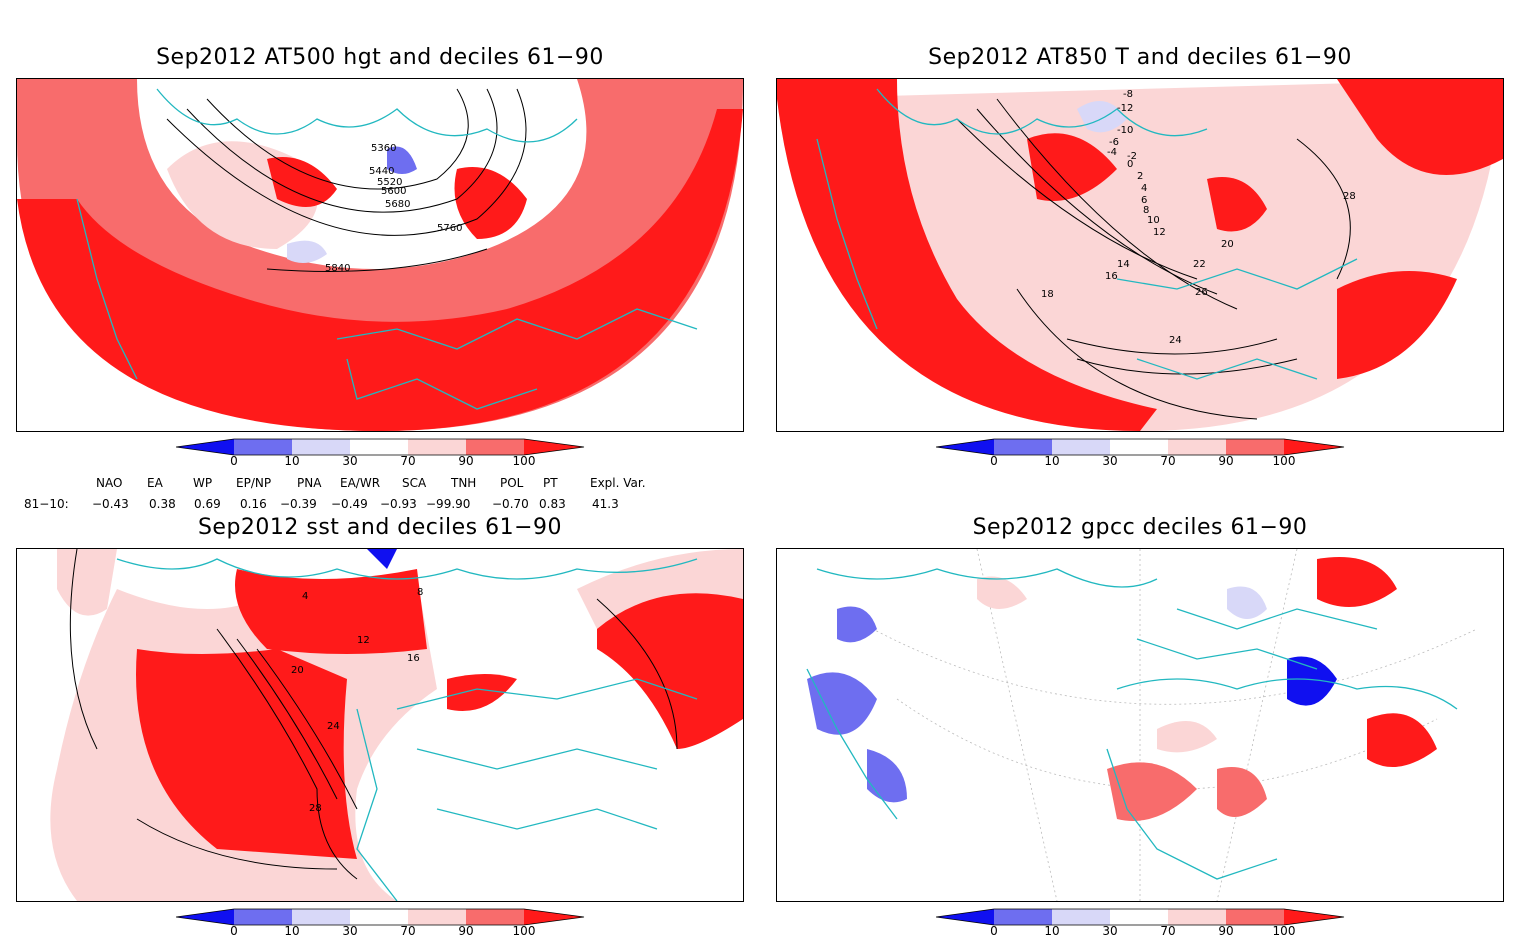  Describe the element at coordinates (380, 57) in the screenshot. I see `panel-title-hgt500: Sep2012 AT500 hgt and deciles 61−90` at that location.